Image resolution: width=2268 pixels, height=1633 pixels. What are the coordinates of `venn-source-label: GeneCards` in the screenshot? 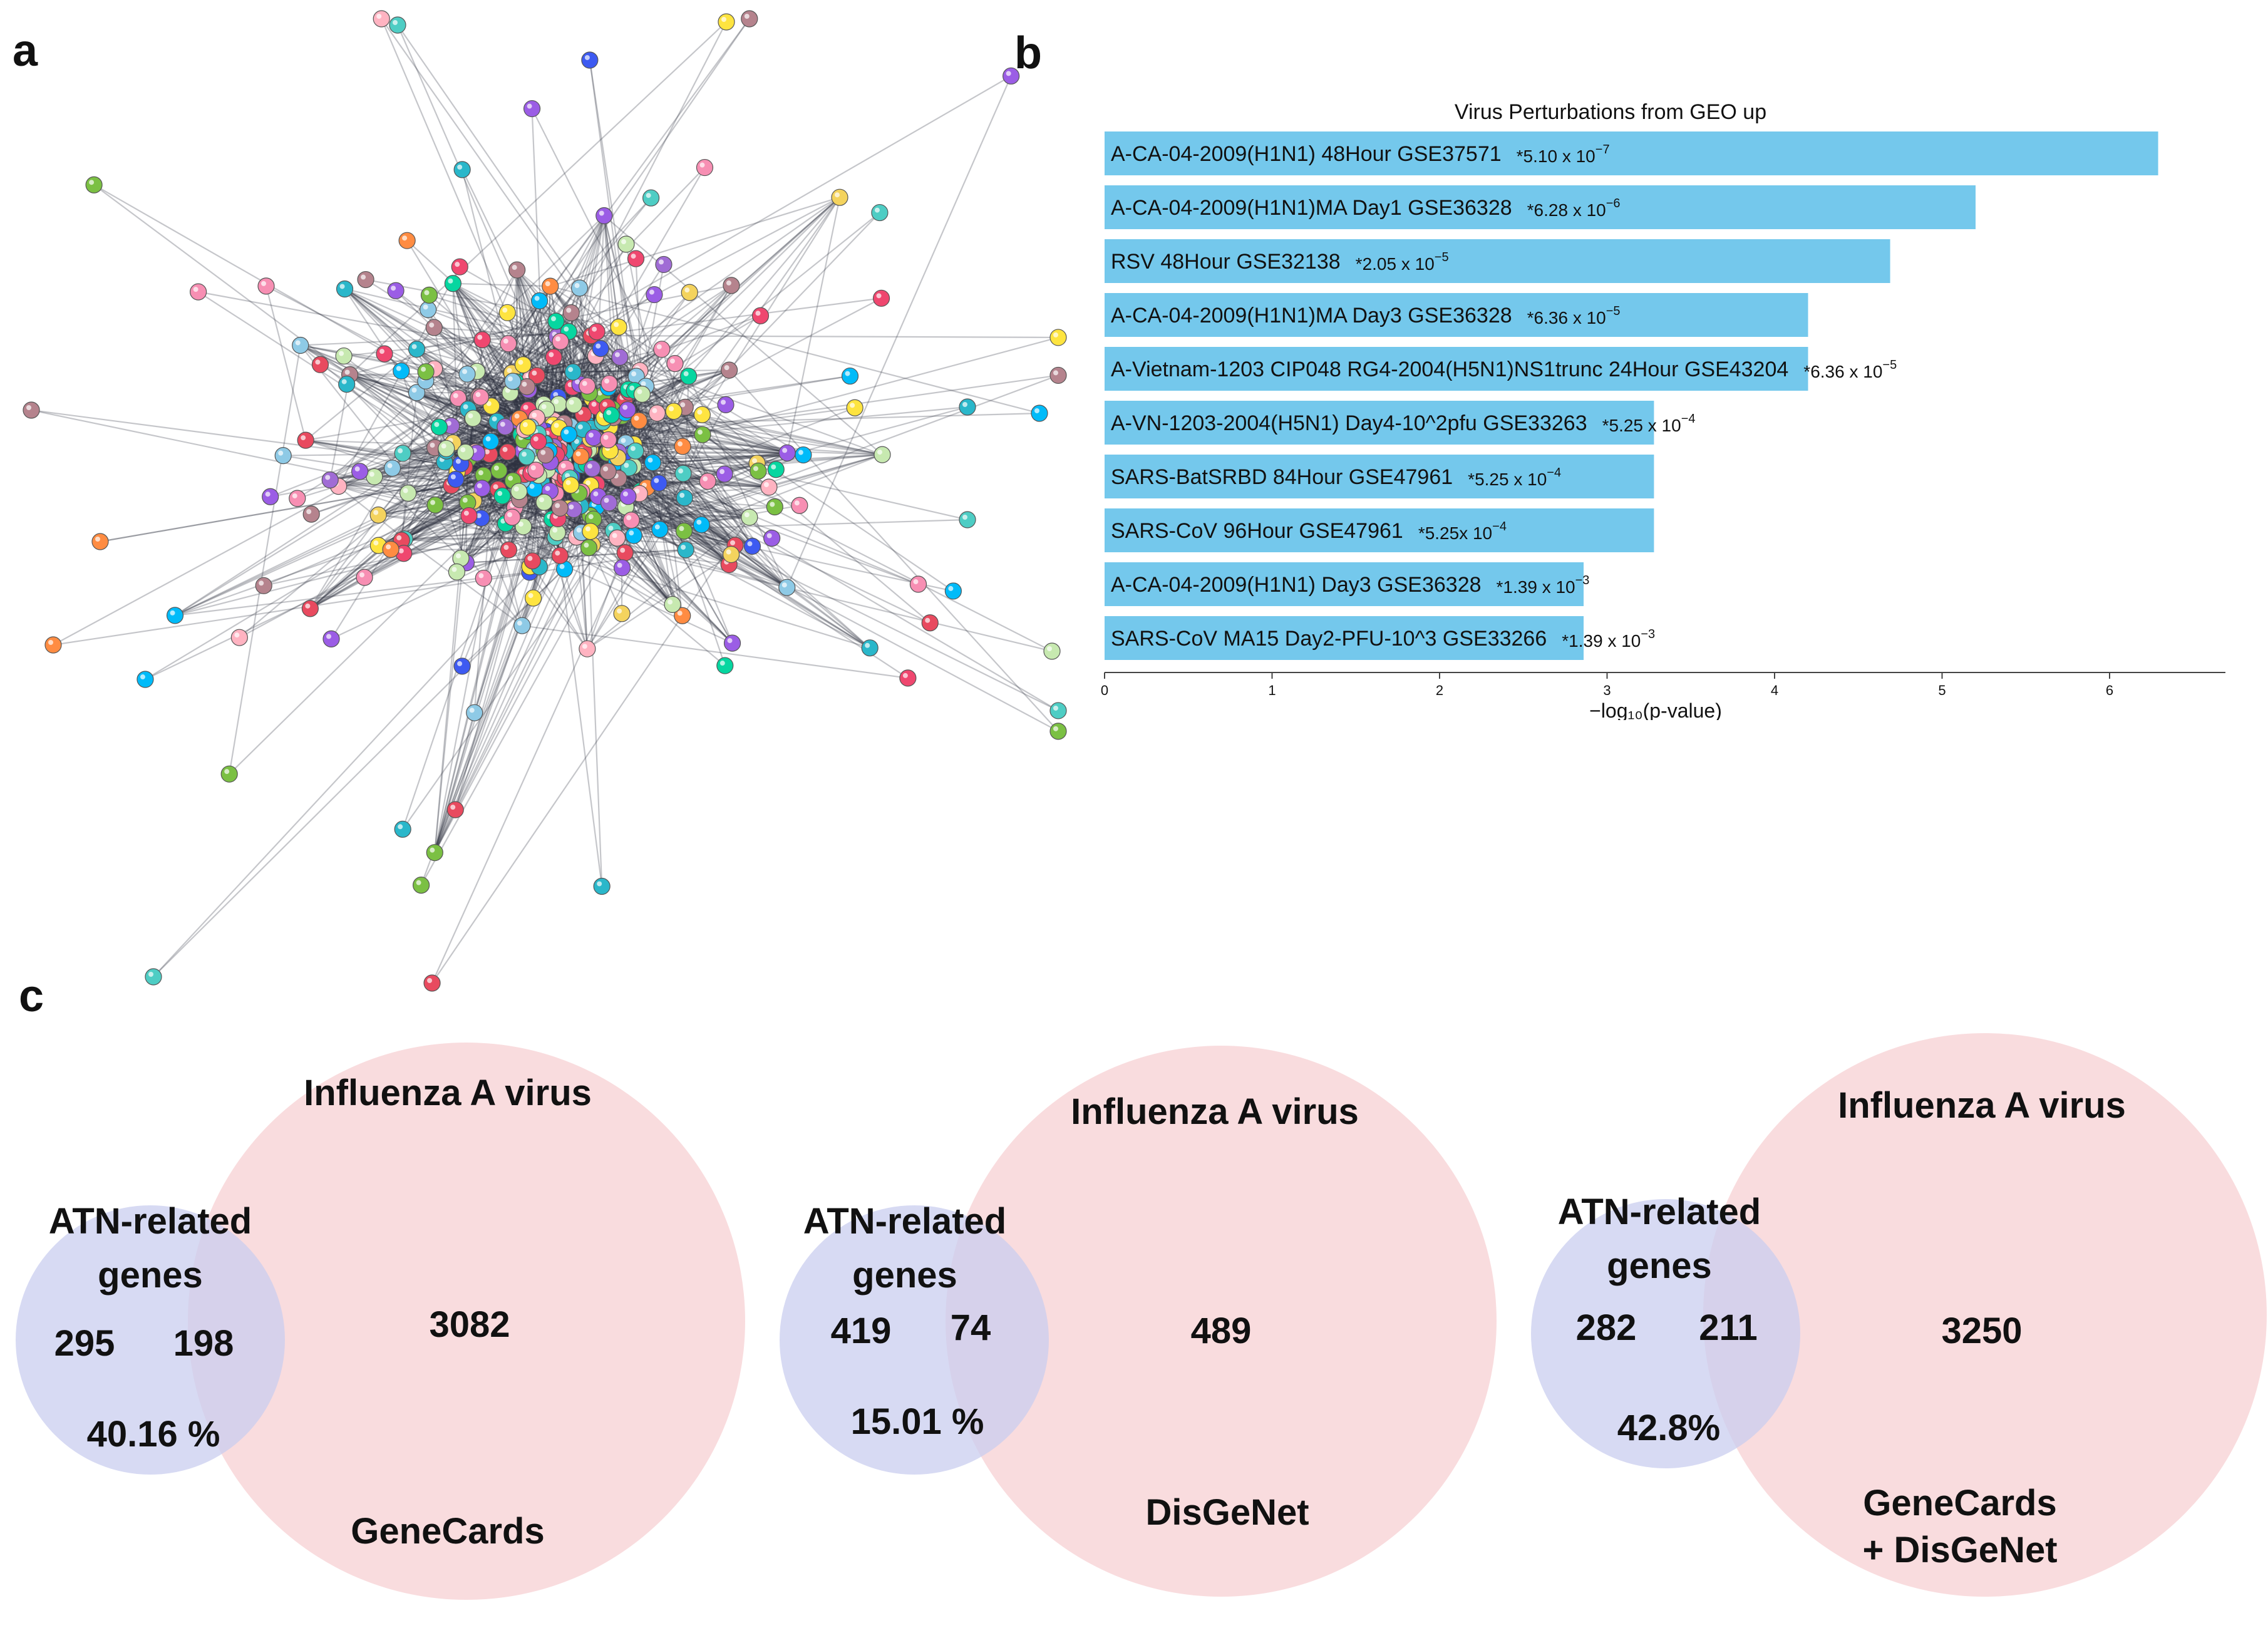 It's located at (1959, 1503).